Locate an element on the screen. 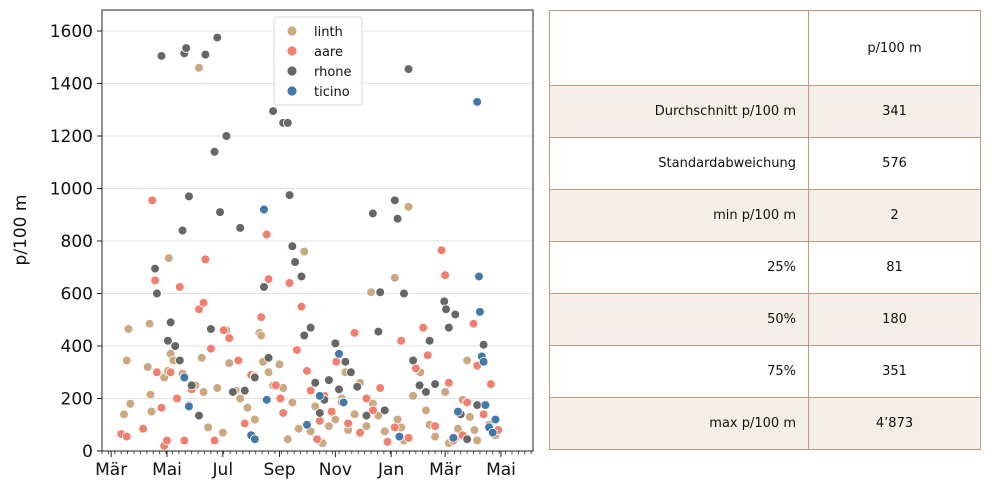 This screenshot has height=490, width=990. legend-label: aare is located at coordinates (328, 52).